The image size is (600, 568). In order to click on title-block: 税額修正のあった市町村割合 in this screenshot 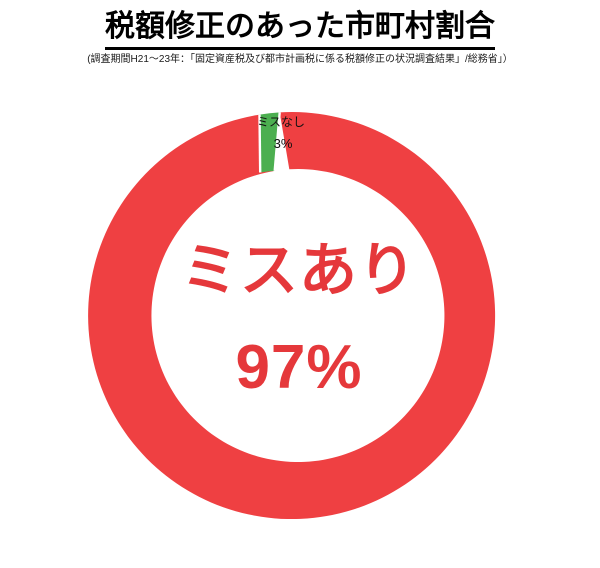, I will do `click(300, 29)`.